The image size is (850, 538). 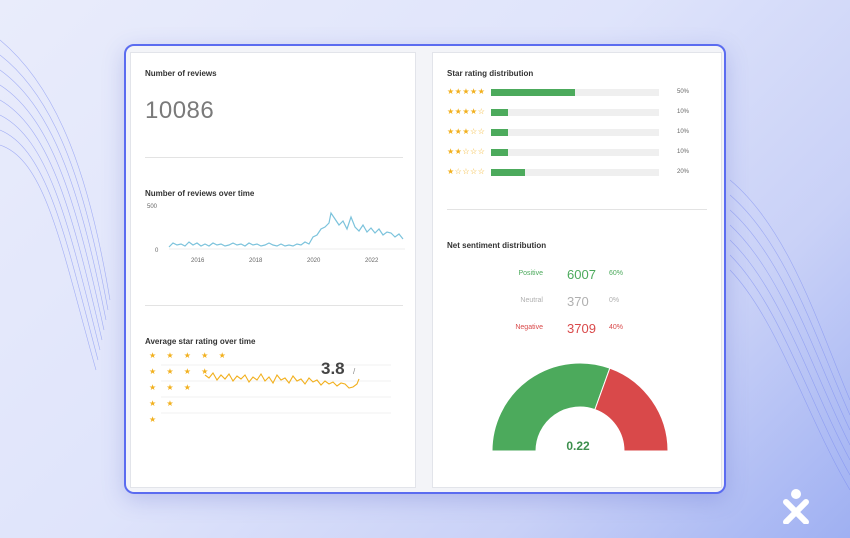 What do you see at coordinates (372, 261) in the screenshot?
I see `x-tick-2022: 2022` at bounding box center [372, 261].